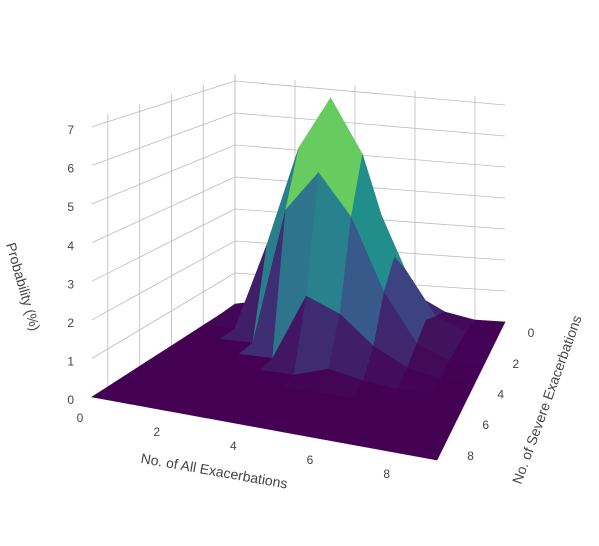 Image resolution: width=599 pixels, height=546 pixels. I want to click on x-tick-label: 8, so click(386, 474).